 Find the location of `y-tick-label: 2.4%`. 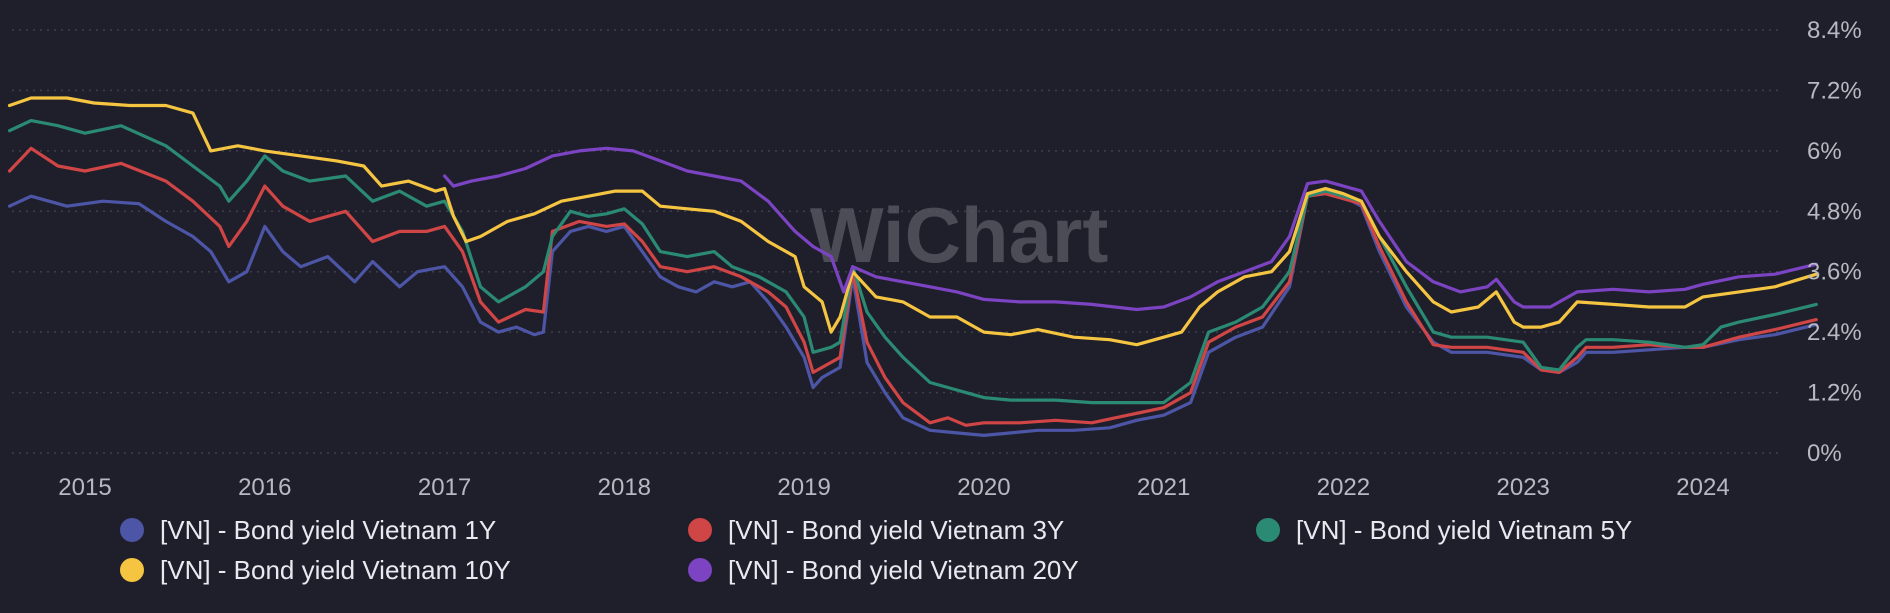

y-tick-label: 2.4% is located at coordinates (1834, 332).